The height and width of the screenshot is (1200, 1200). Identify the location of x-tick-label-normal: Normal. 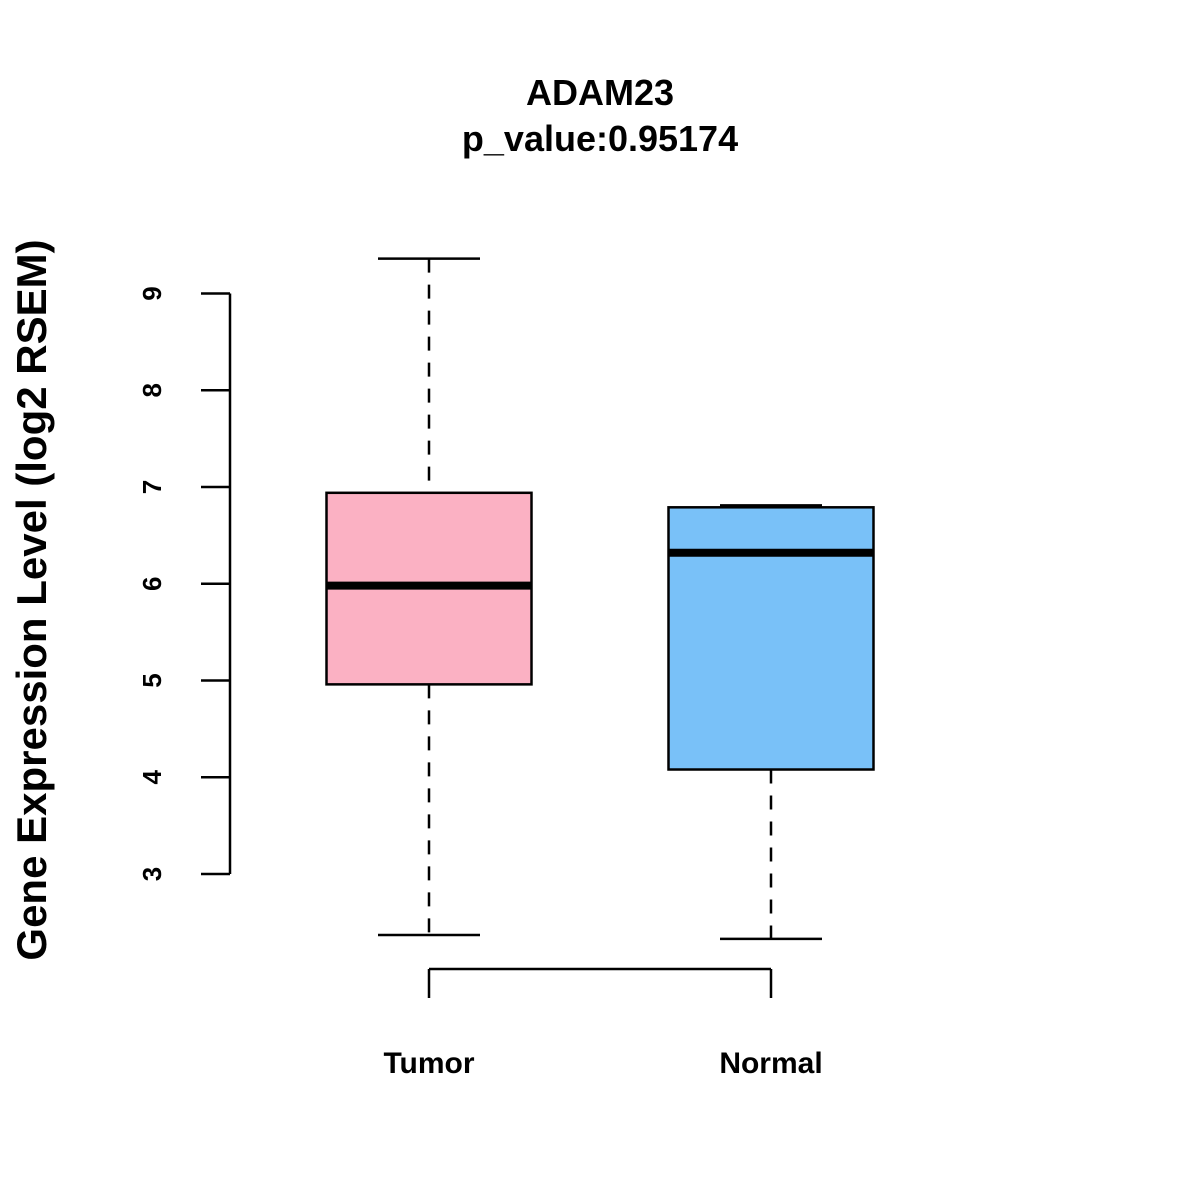
(770, 1063).